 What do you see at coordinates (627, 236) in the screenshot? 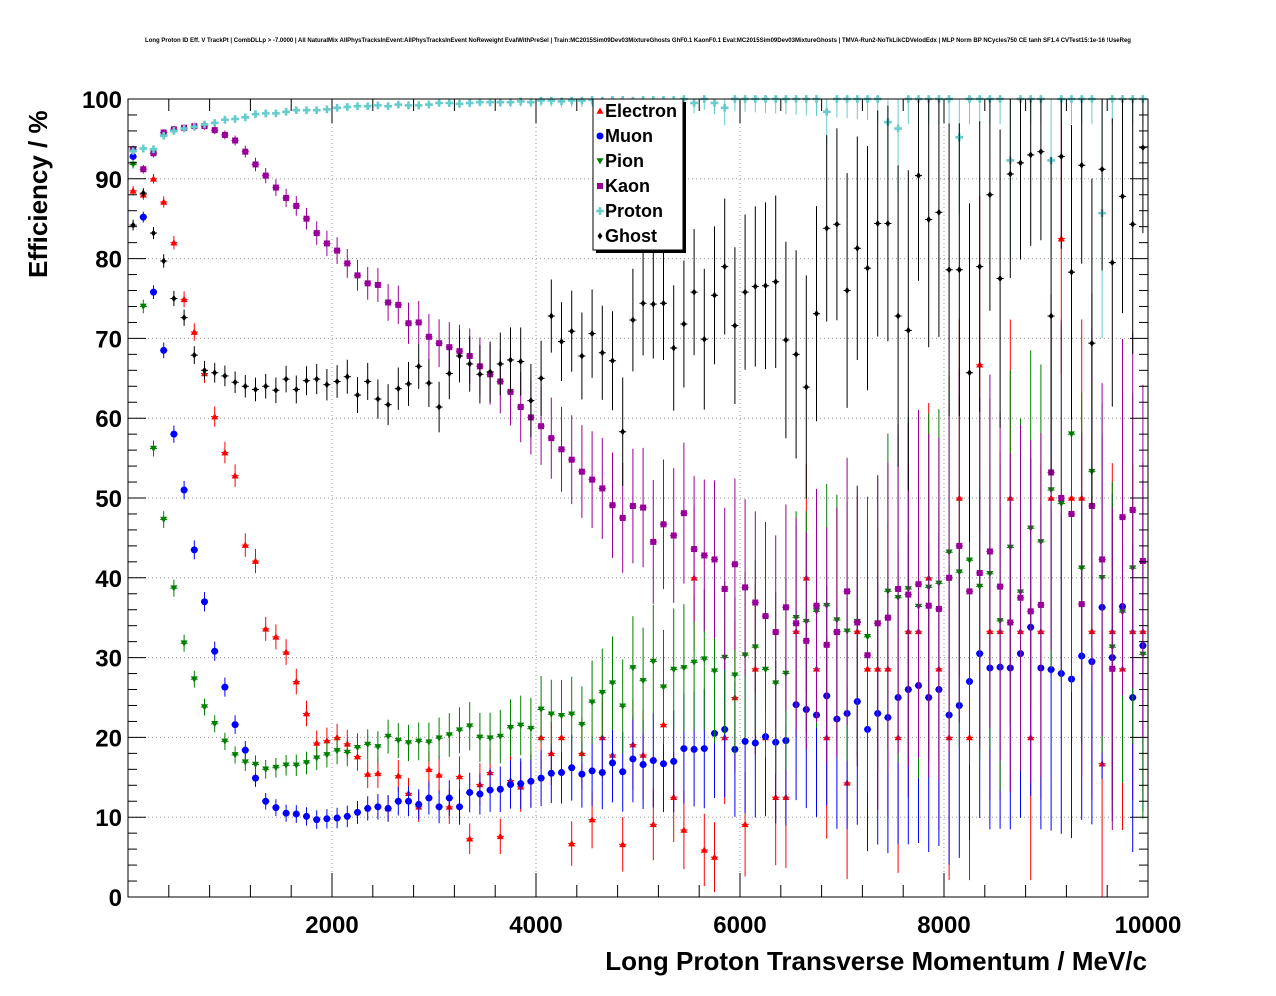
I see `legend-entry: Ghost` at bounding box center [627, 236].